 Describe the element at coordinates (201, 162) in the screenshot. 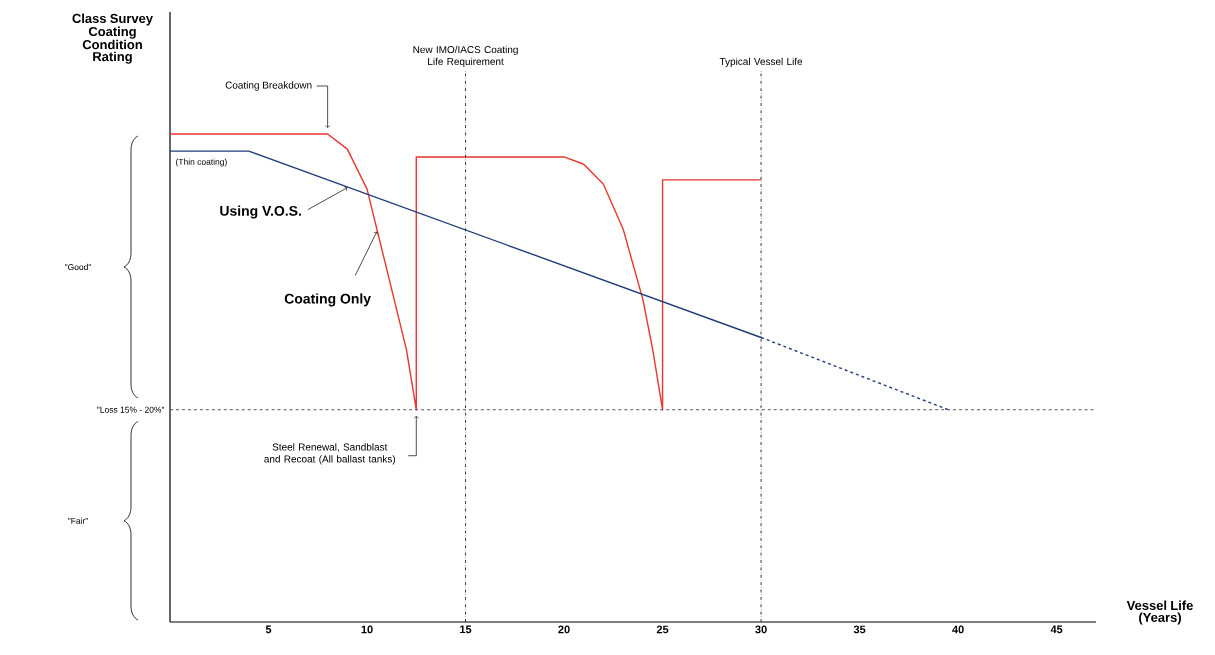

I see `annotation: (Thin coating)` at that location.